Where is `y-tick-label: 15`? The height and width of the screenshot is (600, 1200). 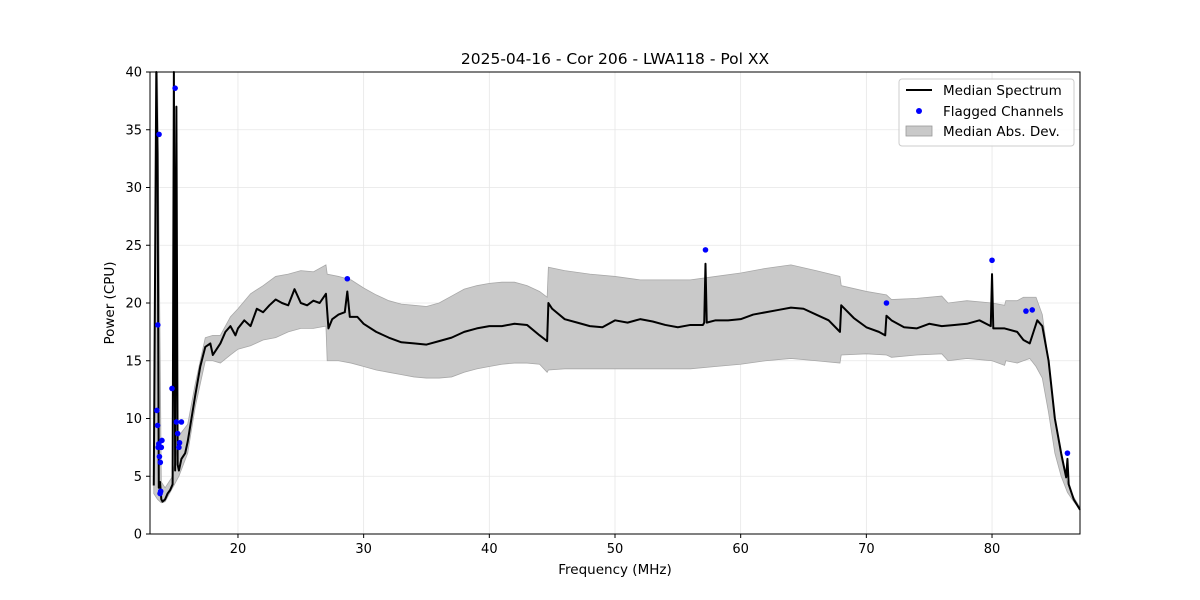
y-tick-label: 15 is located at coordinates (133, 361).